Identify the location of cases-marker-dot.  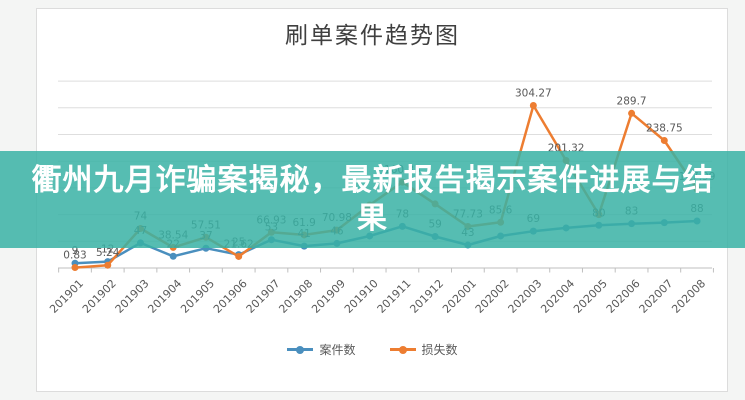
(300, 349).